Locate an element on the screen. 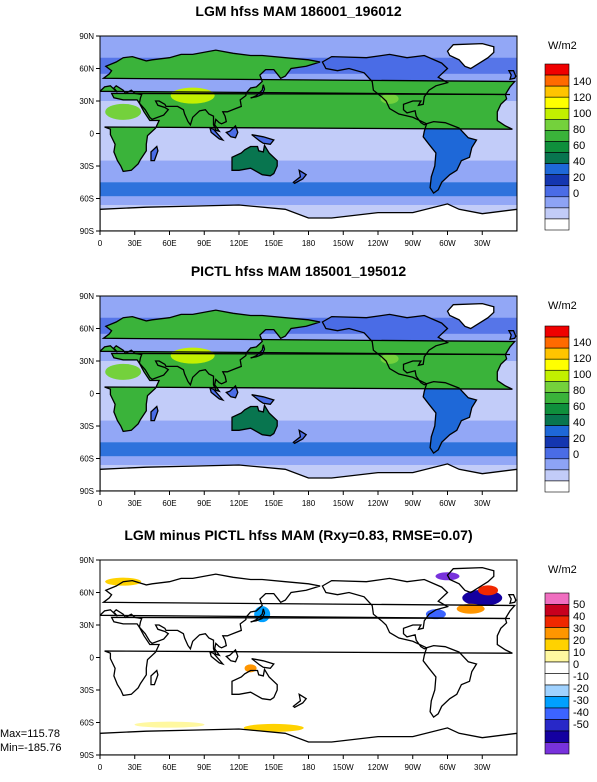  coastline-newguinea is located at coordinates (263, 399).